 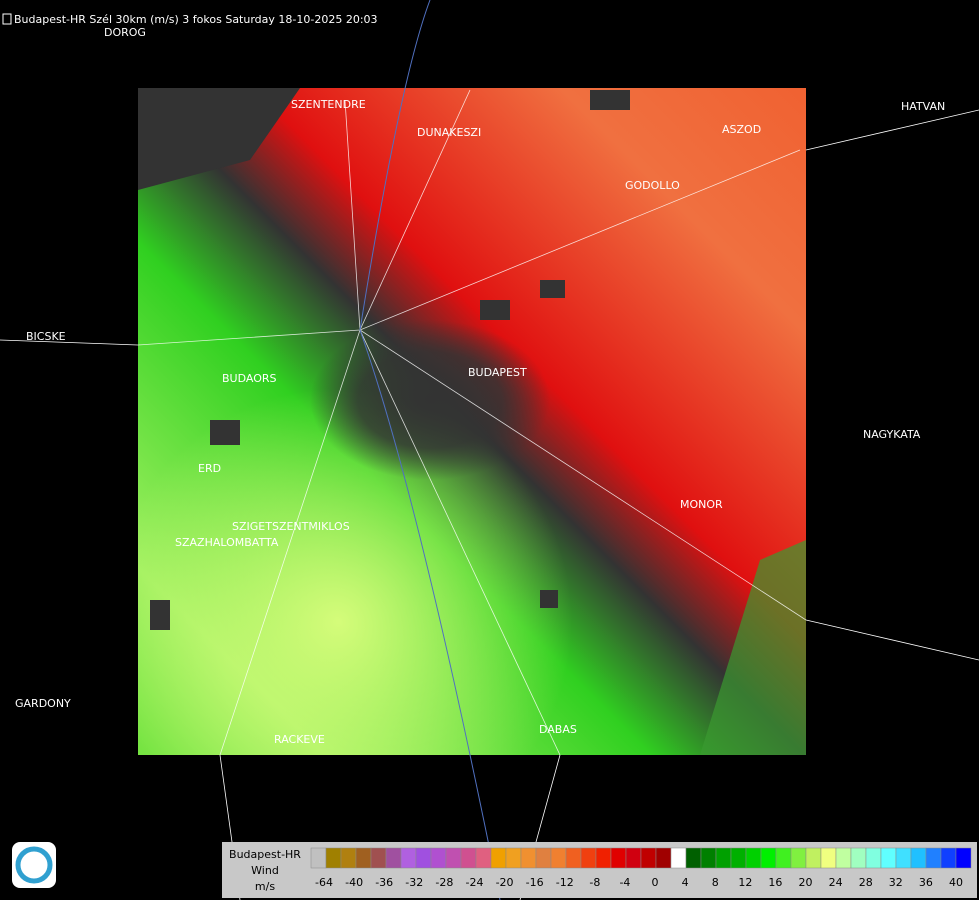 I want to click on legend-tick-label: -36, so click(x=384, y=882).